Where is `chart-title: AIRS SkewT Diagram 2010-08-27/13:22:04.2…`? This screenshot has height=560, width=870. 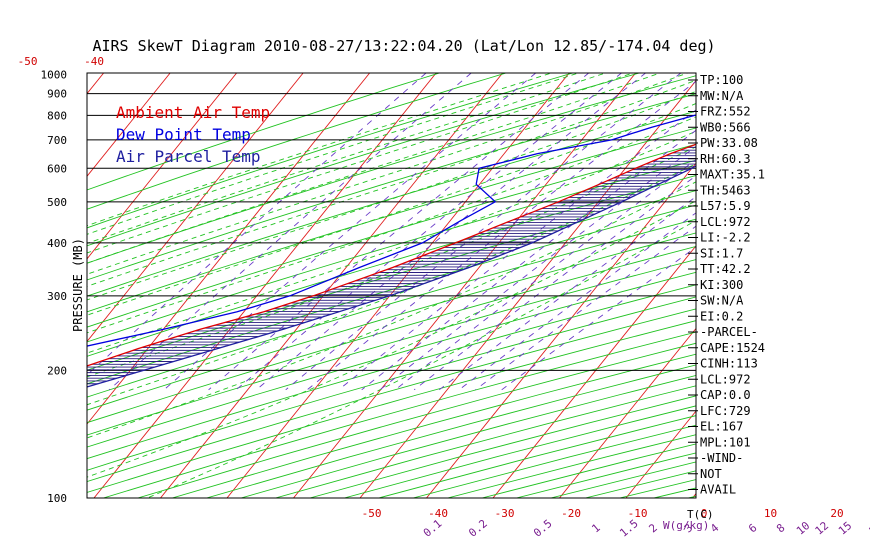
chart-title: AIRS SkewT Diagram 2010-08-27/13:22:04.2… is located at coordinates (403, 46).